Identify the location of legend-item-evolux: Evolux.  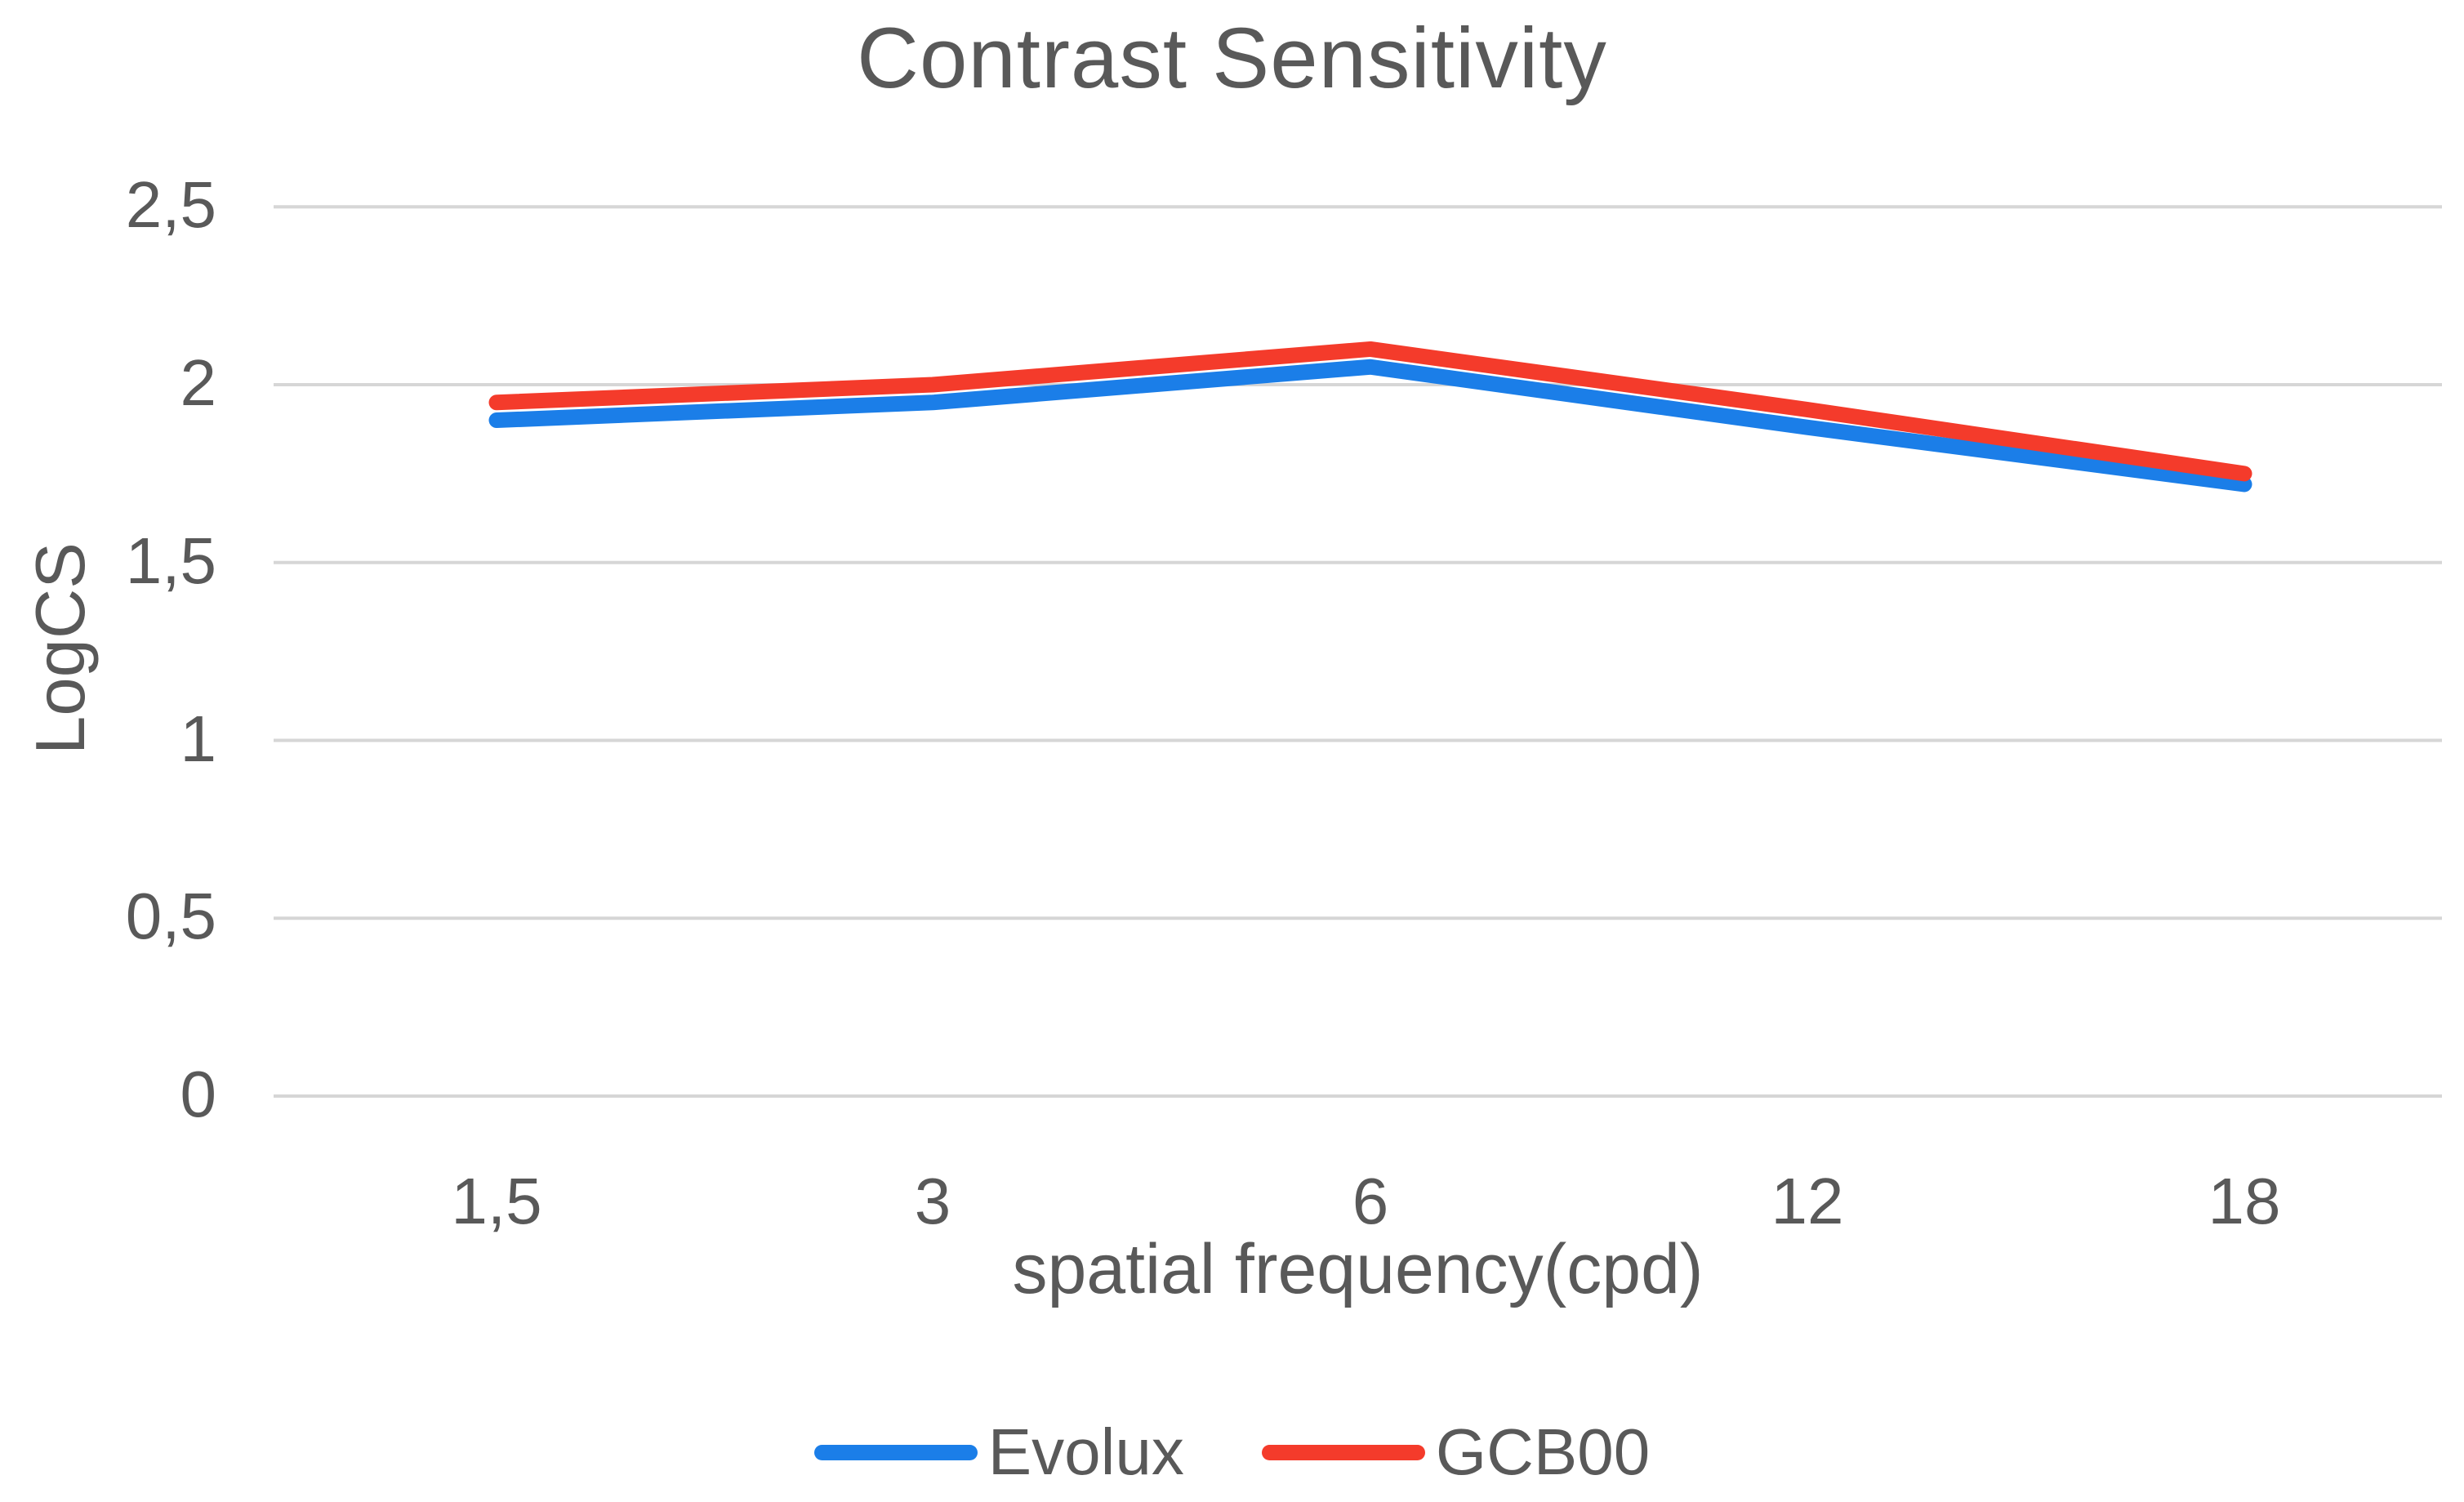
(998, 1452).